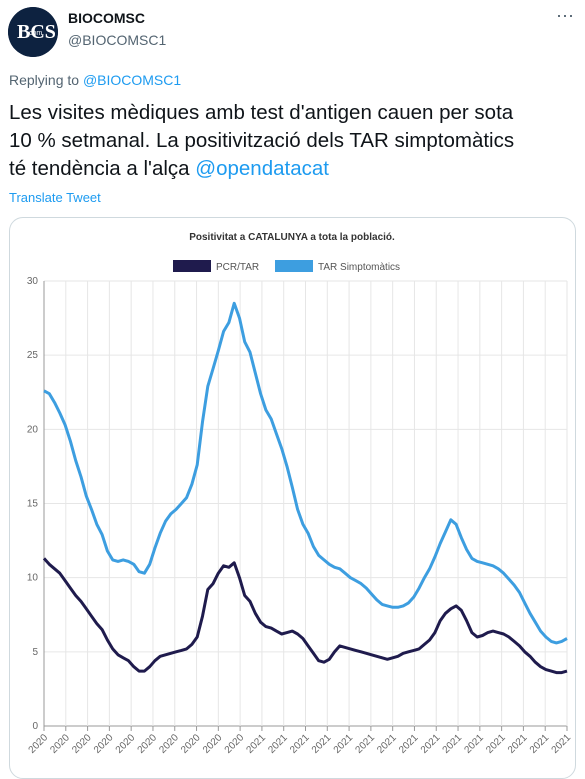  What do you see at coordinates (35, 726) in the screenshot?
I see `y-tick-label: 0` at bounding box center [35, 726].